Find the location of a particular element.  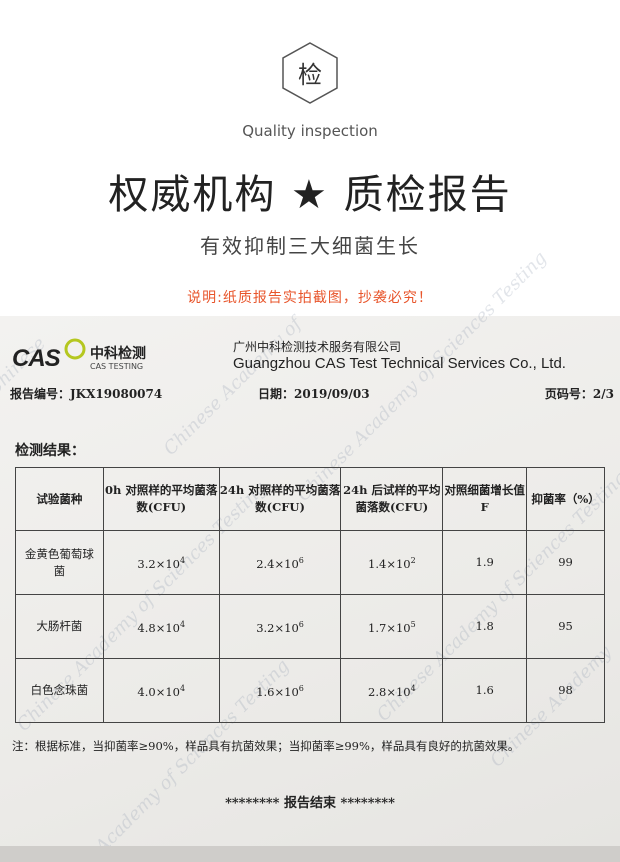

cell-0h-control-base: 4.8×10 is located at coordinates (158, 627).